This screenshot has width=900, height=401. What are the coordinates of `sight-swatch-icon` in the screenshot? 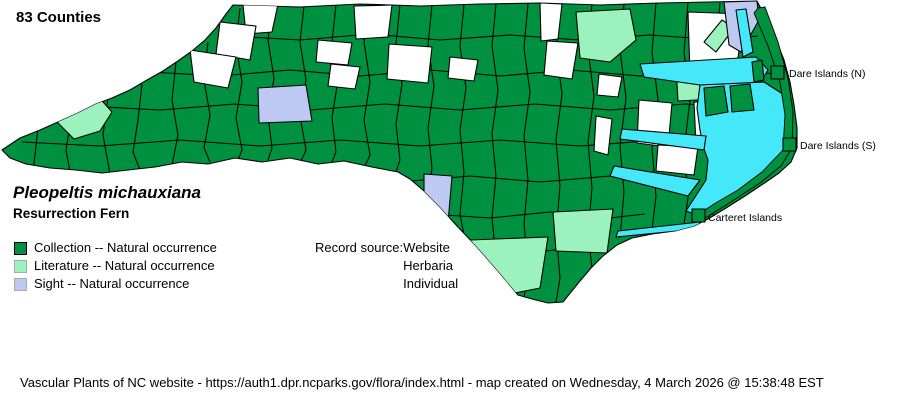 It's located at (20, 284).